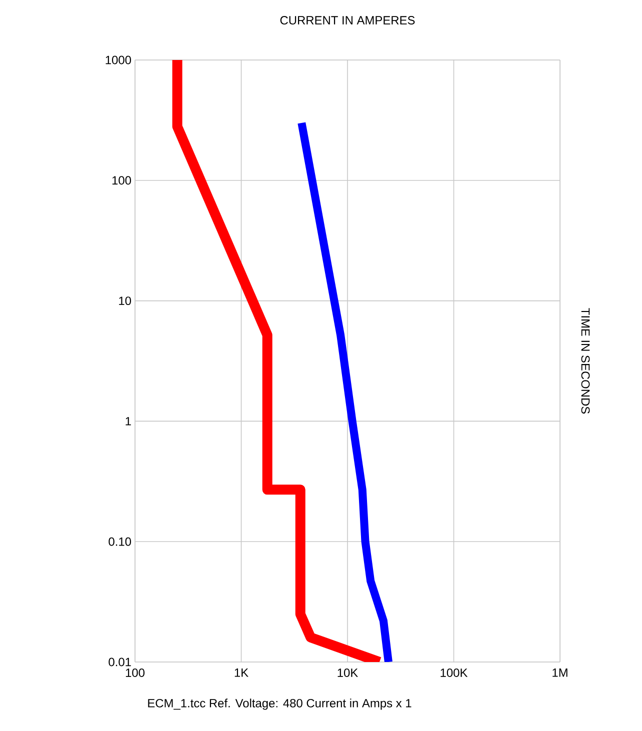  What do you see at coordinates (135, 672) in the screenshot?
I see `x-tick-label: 100` at bounding box center [135, 672].